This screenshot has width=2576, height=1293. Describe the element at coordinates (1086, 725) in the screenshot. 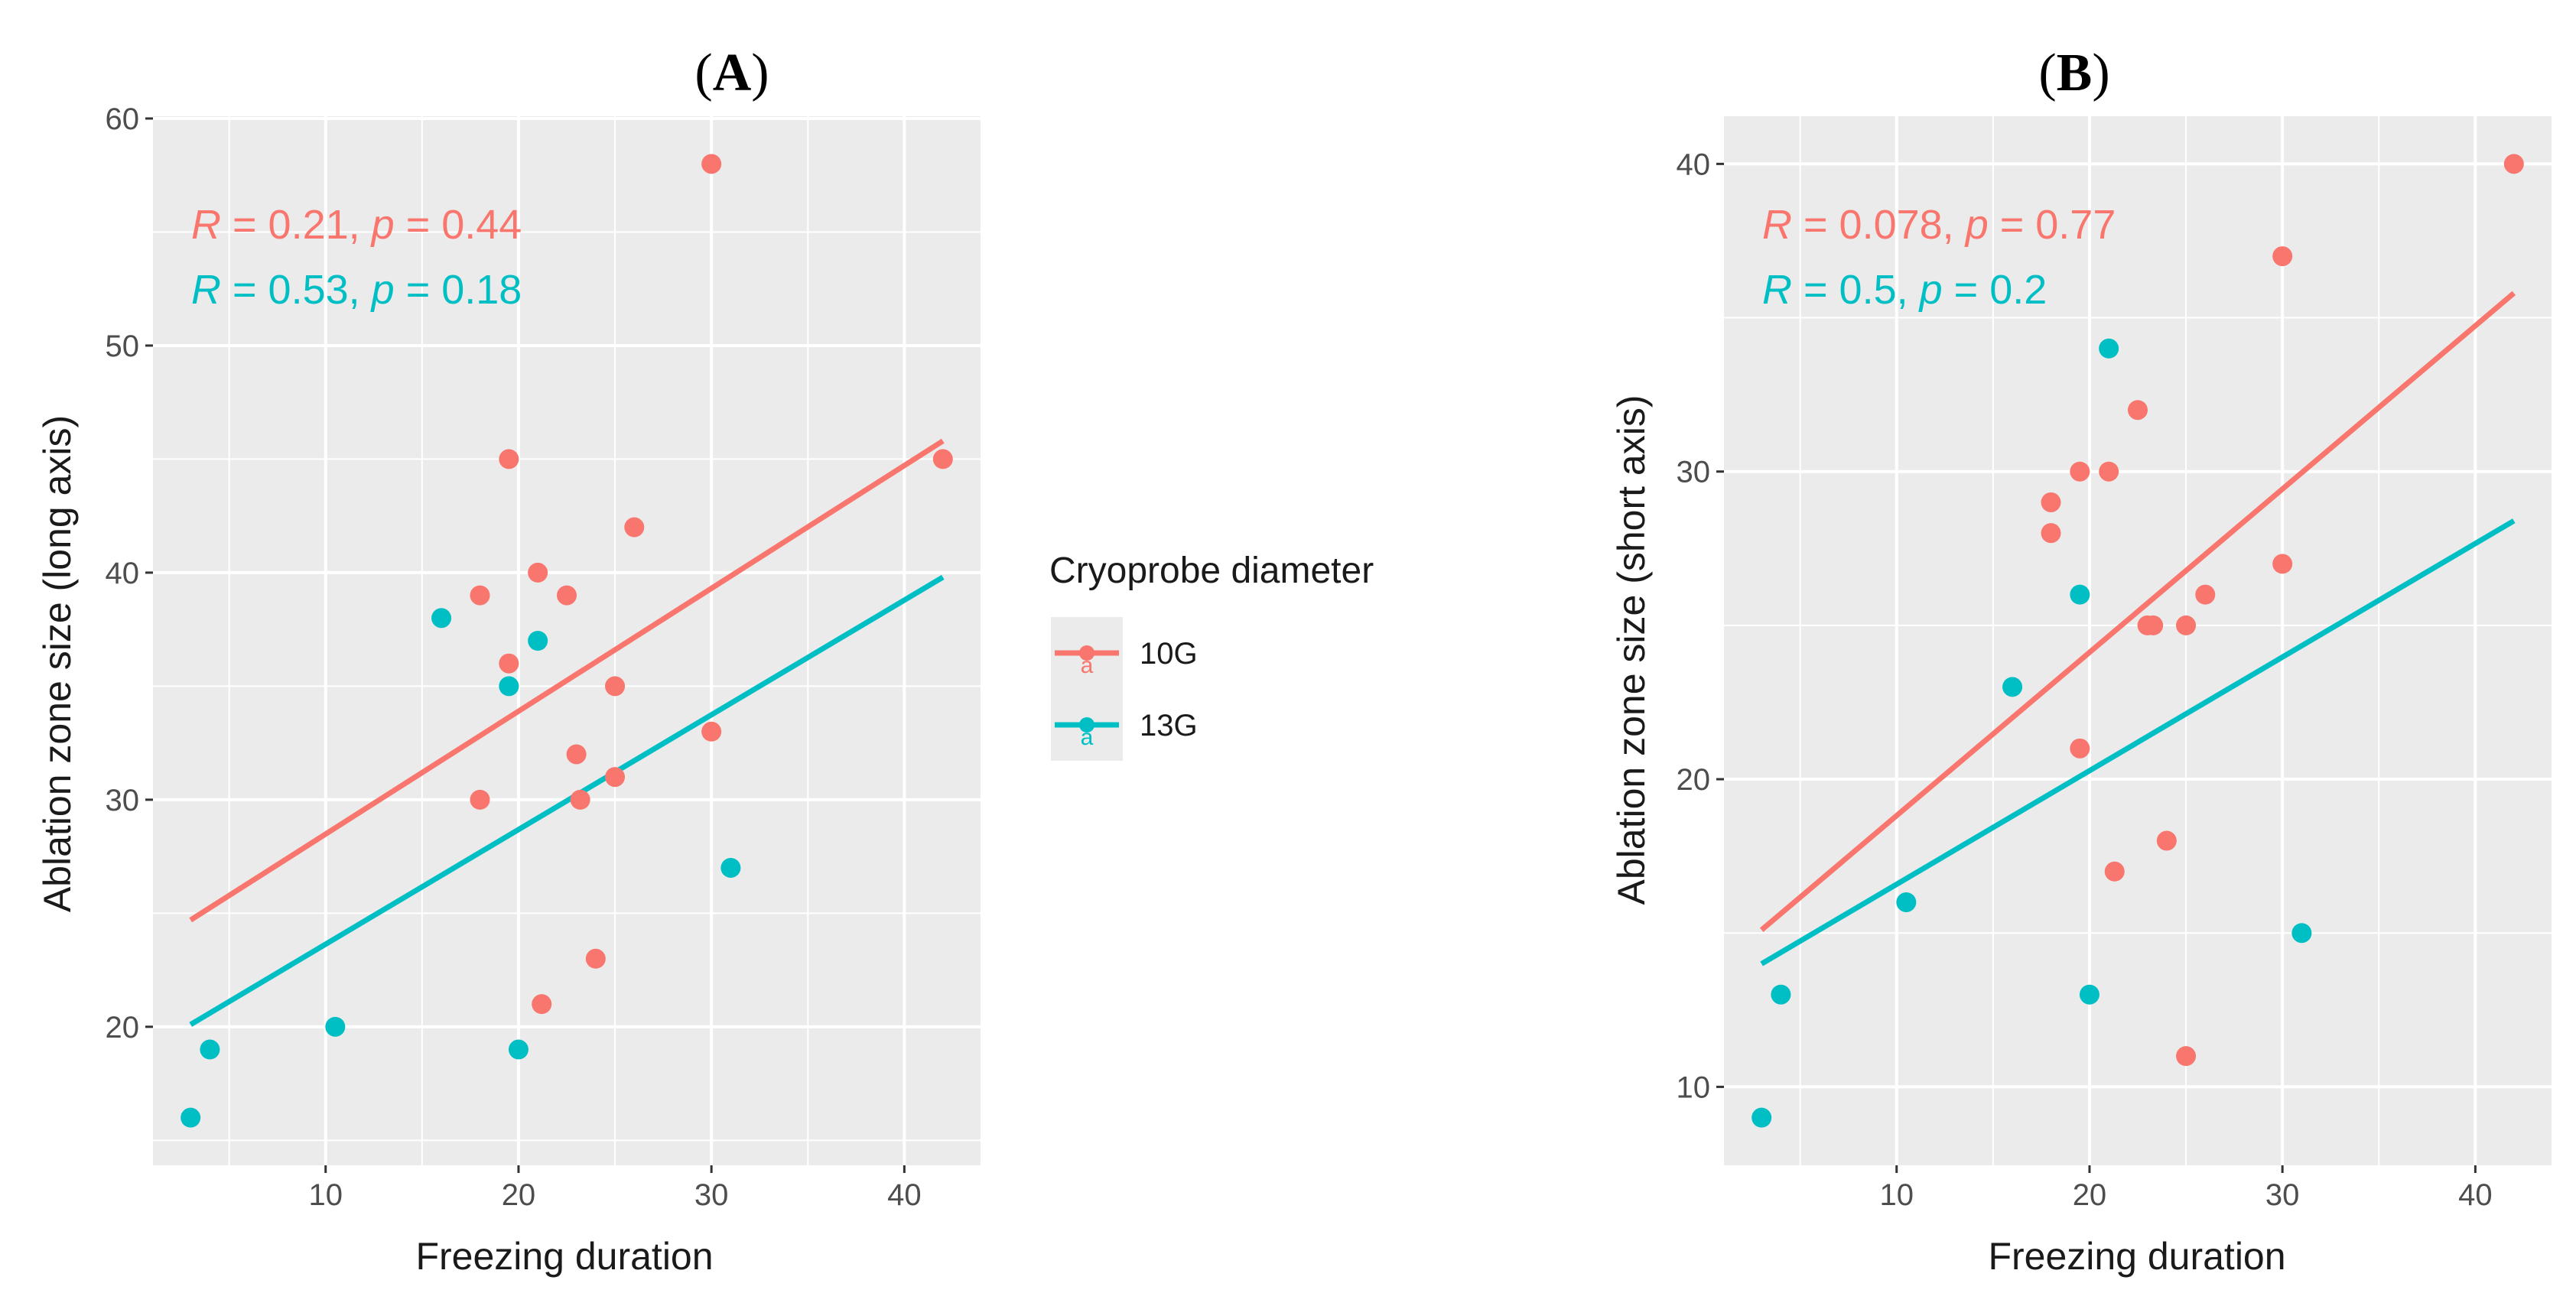

I see `legend-key-13g-point` at that location.